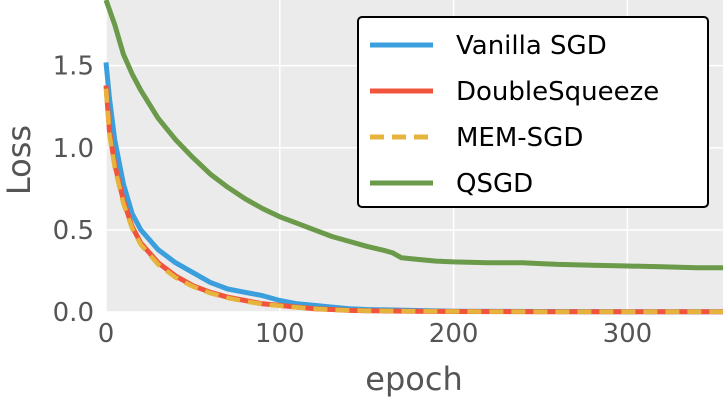 This screenshot has width=727, height=400. Describe the element at coordinates (531, 46) in the screenshot. I see `legend-label: Vanilla SGD` at that location.